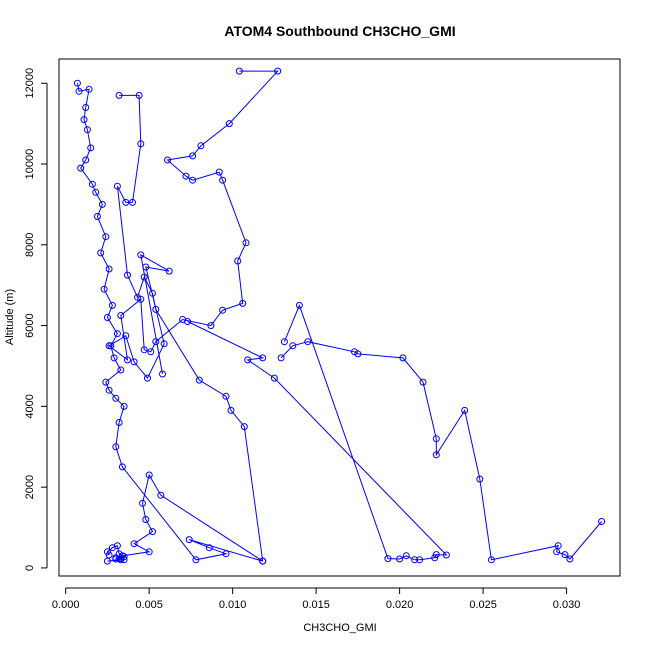 The height and width of the screenshot is (650, 650). What do you see at coordinates (10, 317) in the screenshot?
I see `y-axis-label: Altitude (m)` at bounding box center [10, 317].